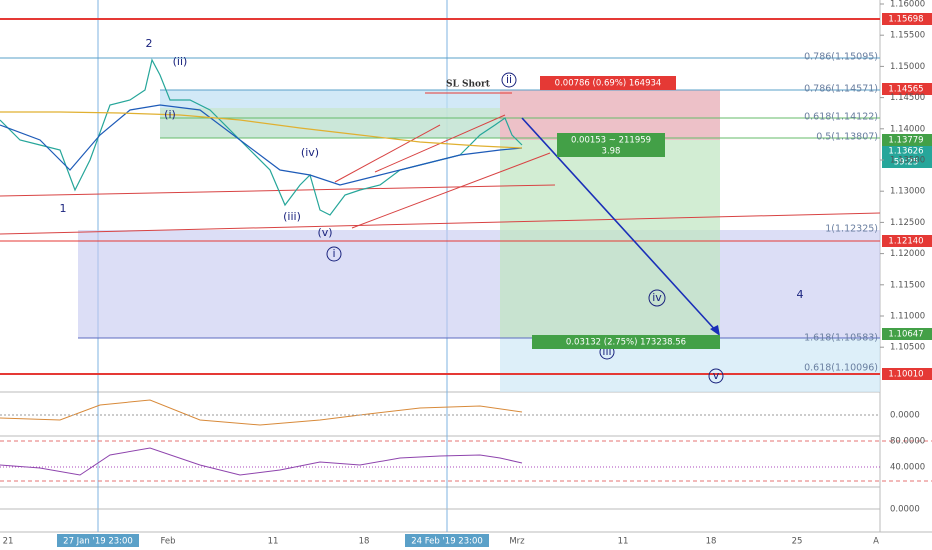 The height and width of the screenshot is (550, 932). Describe the element at coordinates (261, 412) in the screenshot. I see `macd-line` at that location.